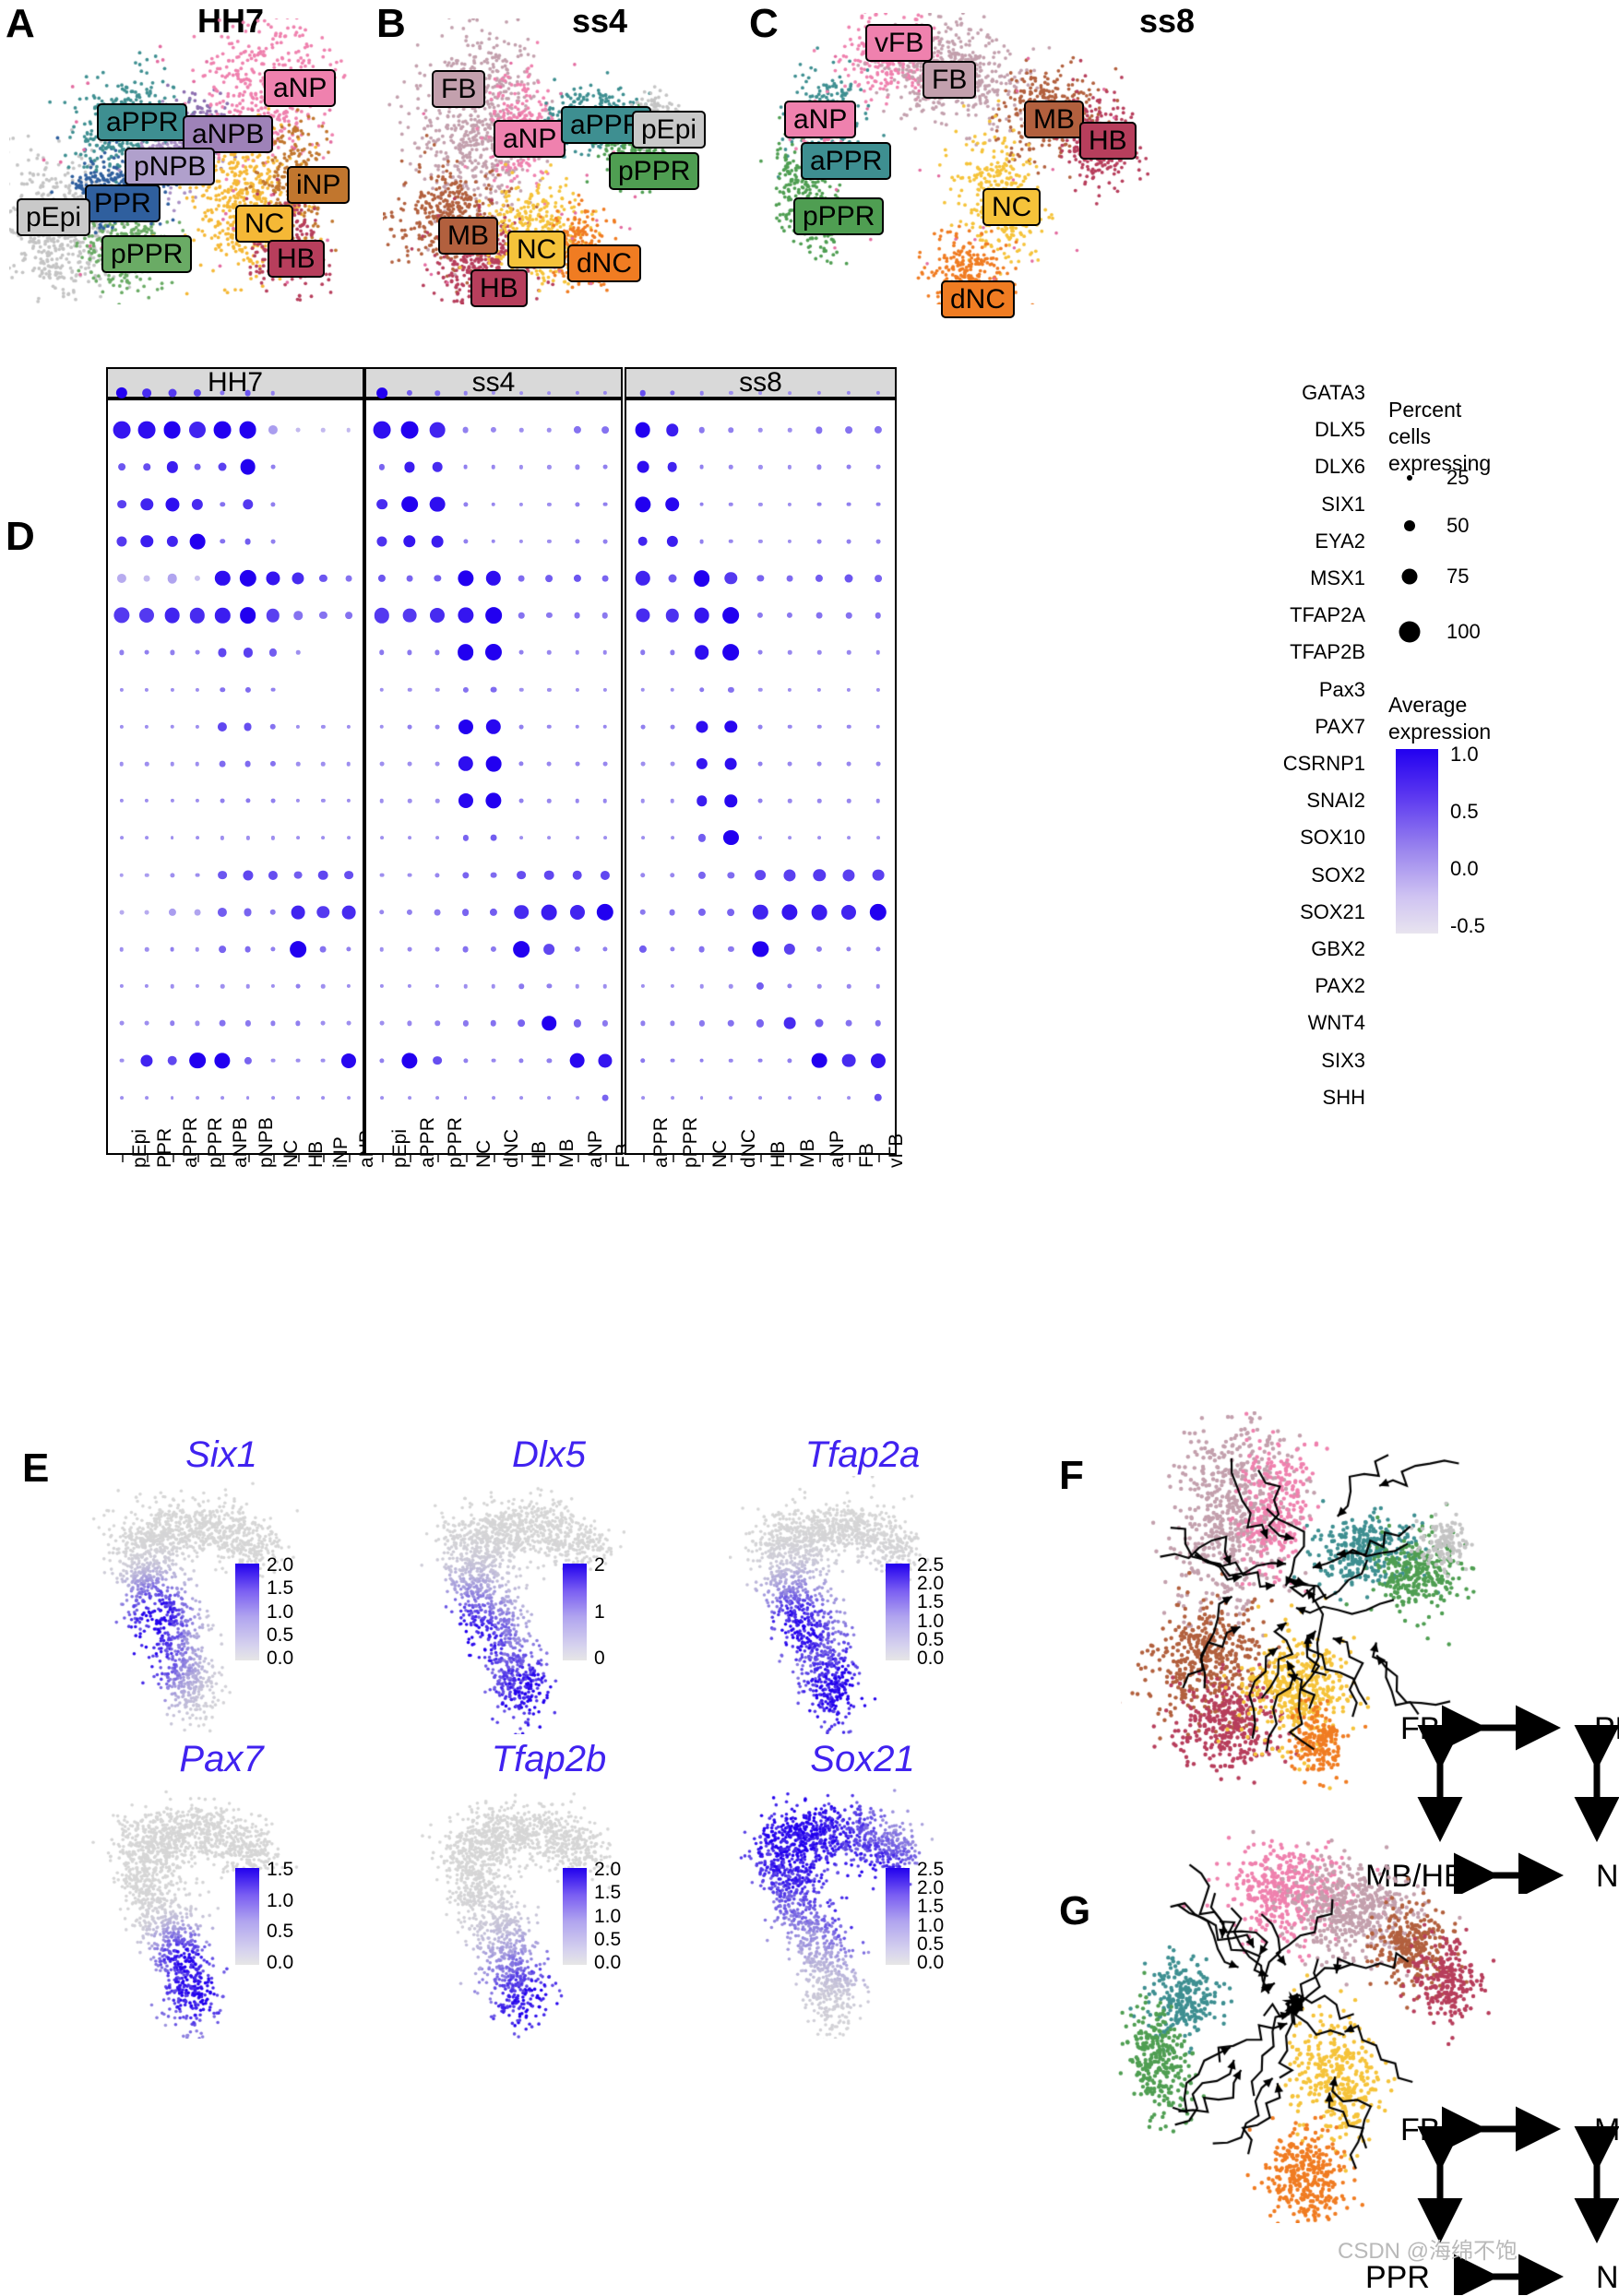 This screenshot has height=2296, width=1619. I want to click on feature-colorbar-tick: 0.0, so click(608, 1963).